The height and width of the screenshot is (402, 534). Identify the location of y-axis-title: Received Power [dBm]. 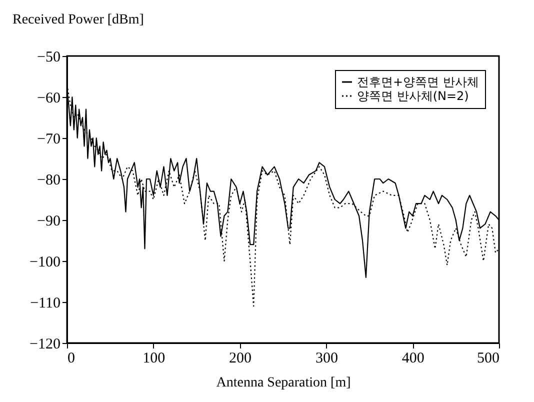
(78, 20).